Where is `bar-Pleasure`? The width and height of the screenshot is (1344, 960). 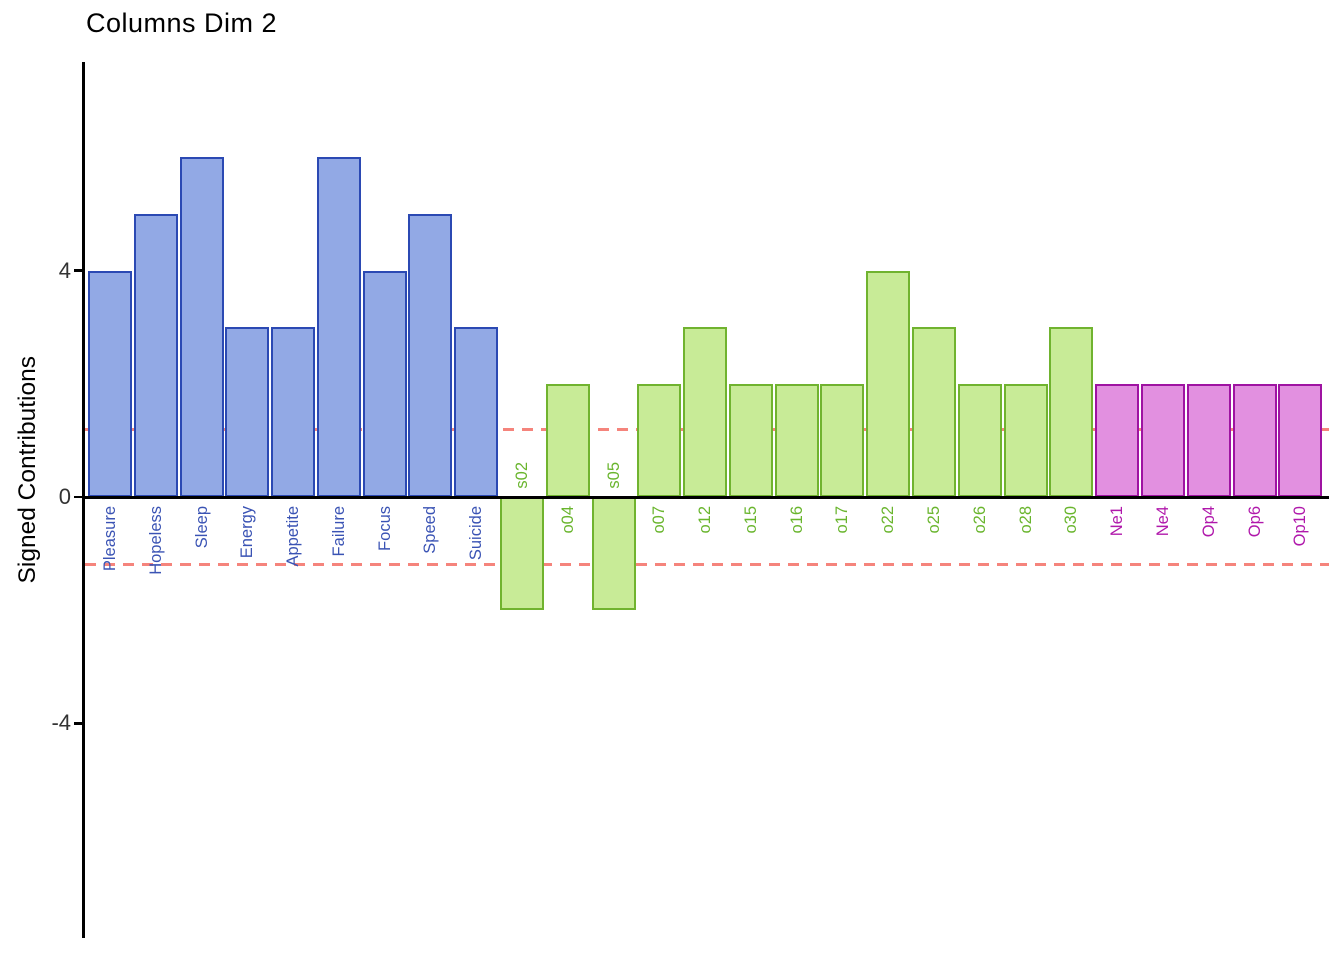 bar-Pleasure is located at coordinates (110, 383).